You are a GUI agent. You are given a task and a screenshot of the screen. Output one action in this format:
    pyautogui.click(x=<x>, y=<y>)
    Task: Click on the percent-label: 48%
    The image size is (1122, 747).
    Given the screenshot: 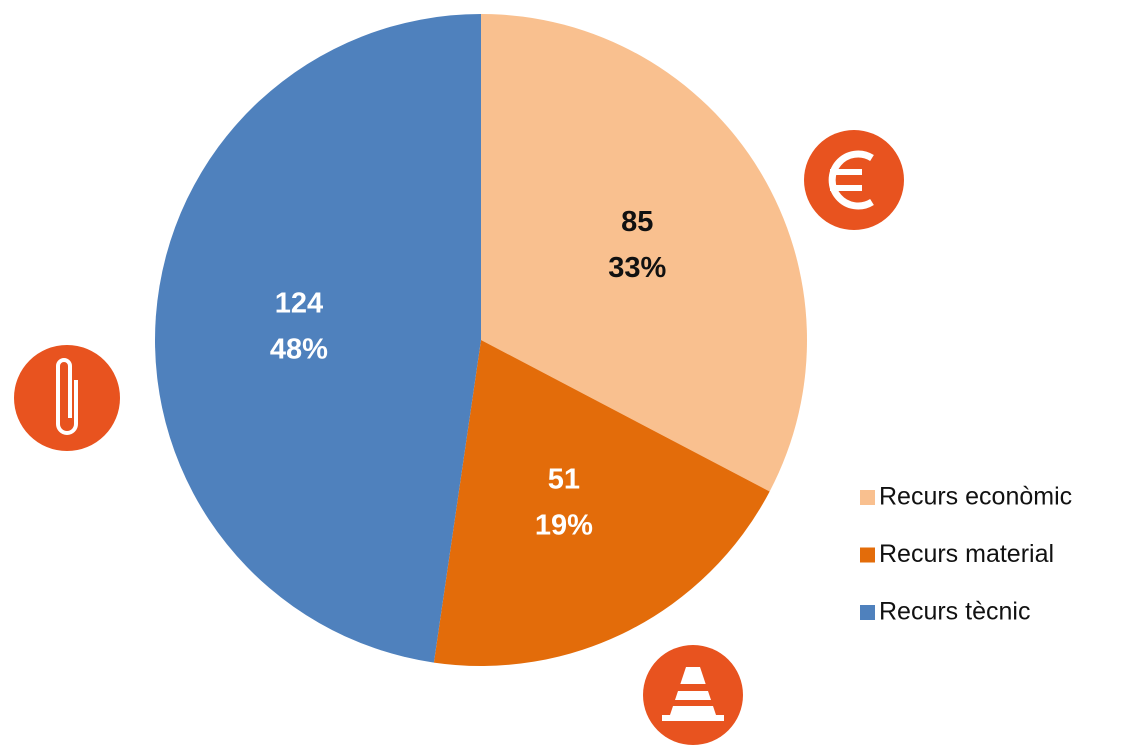 What is the action you would take?
    pyautogui.click(x=299, y=349)
    